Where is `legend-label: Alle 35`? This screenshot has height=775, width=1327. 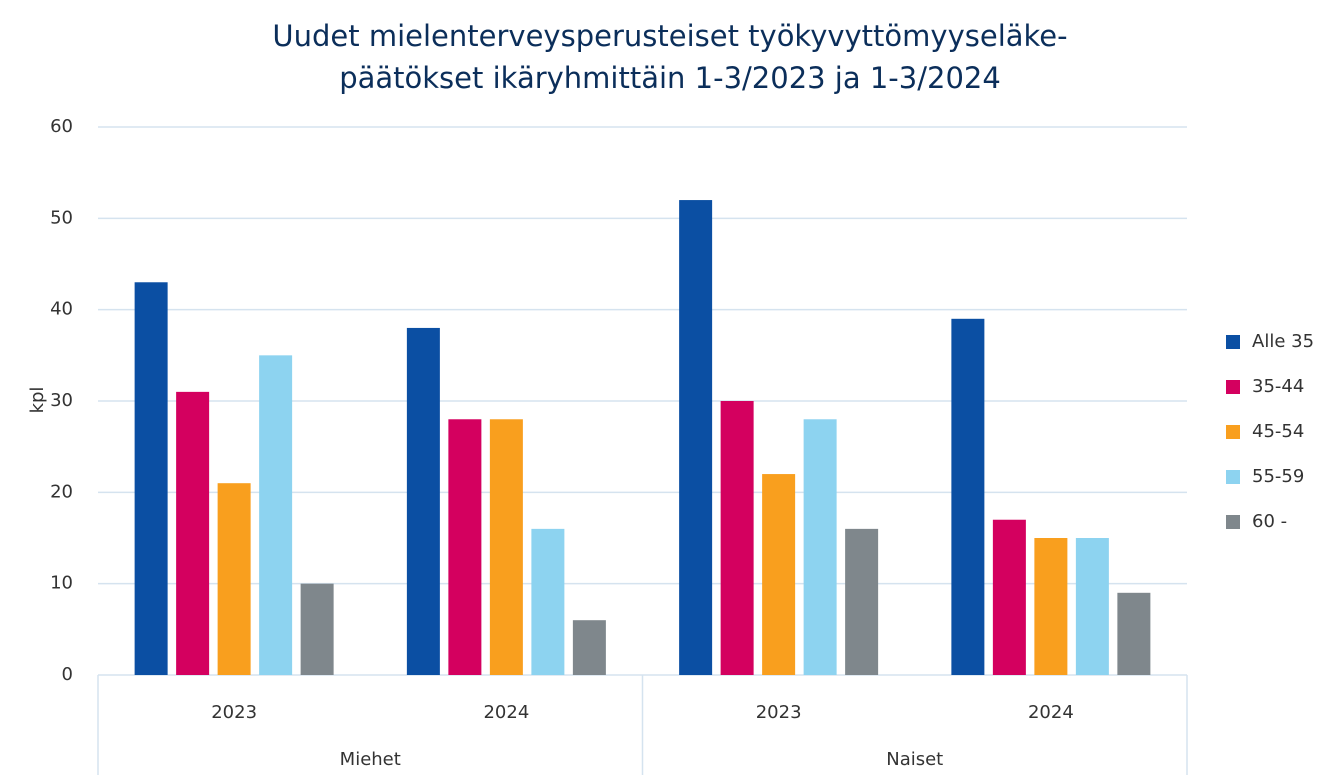
legend-label: Alle 35 is located at coordinates (1283, 341).